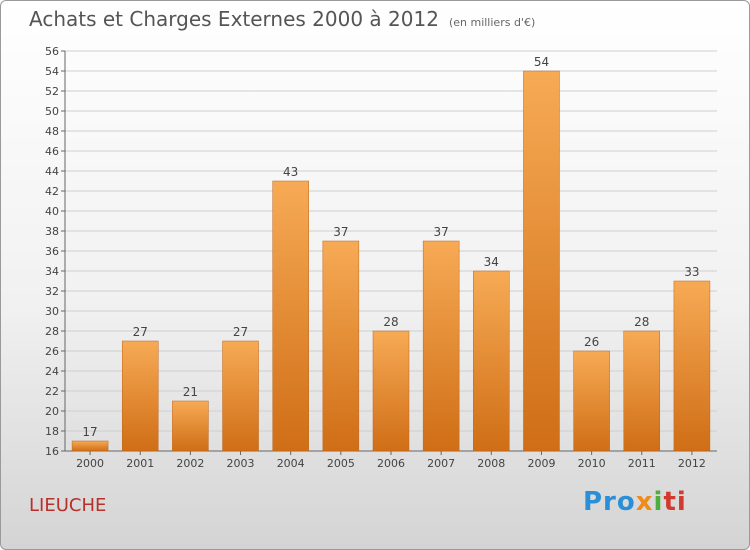  What do you see at coordinates (241, 463) in the screenshot?
I see `x-tick-label-2003: 2003` at bounding box center [241, 463].